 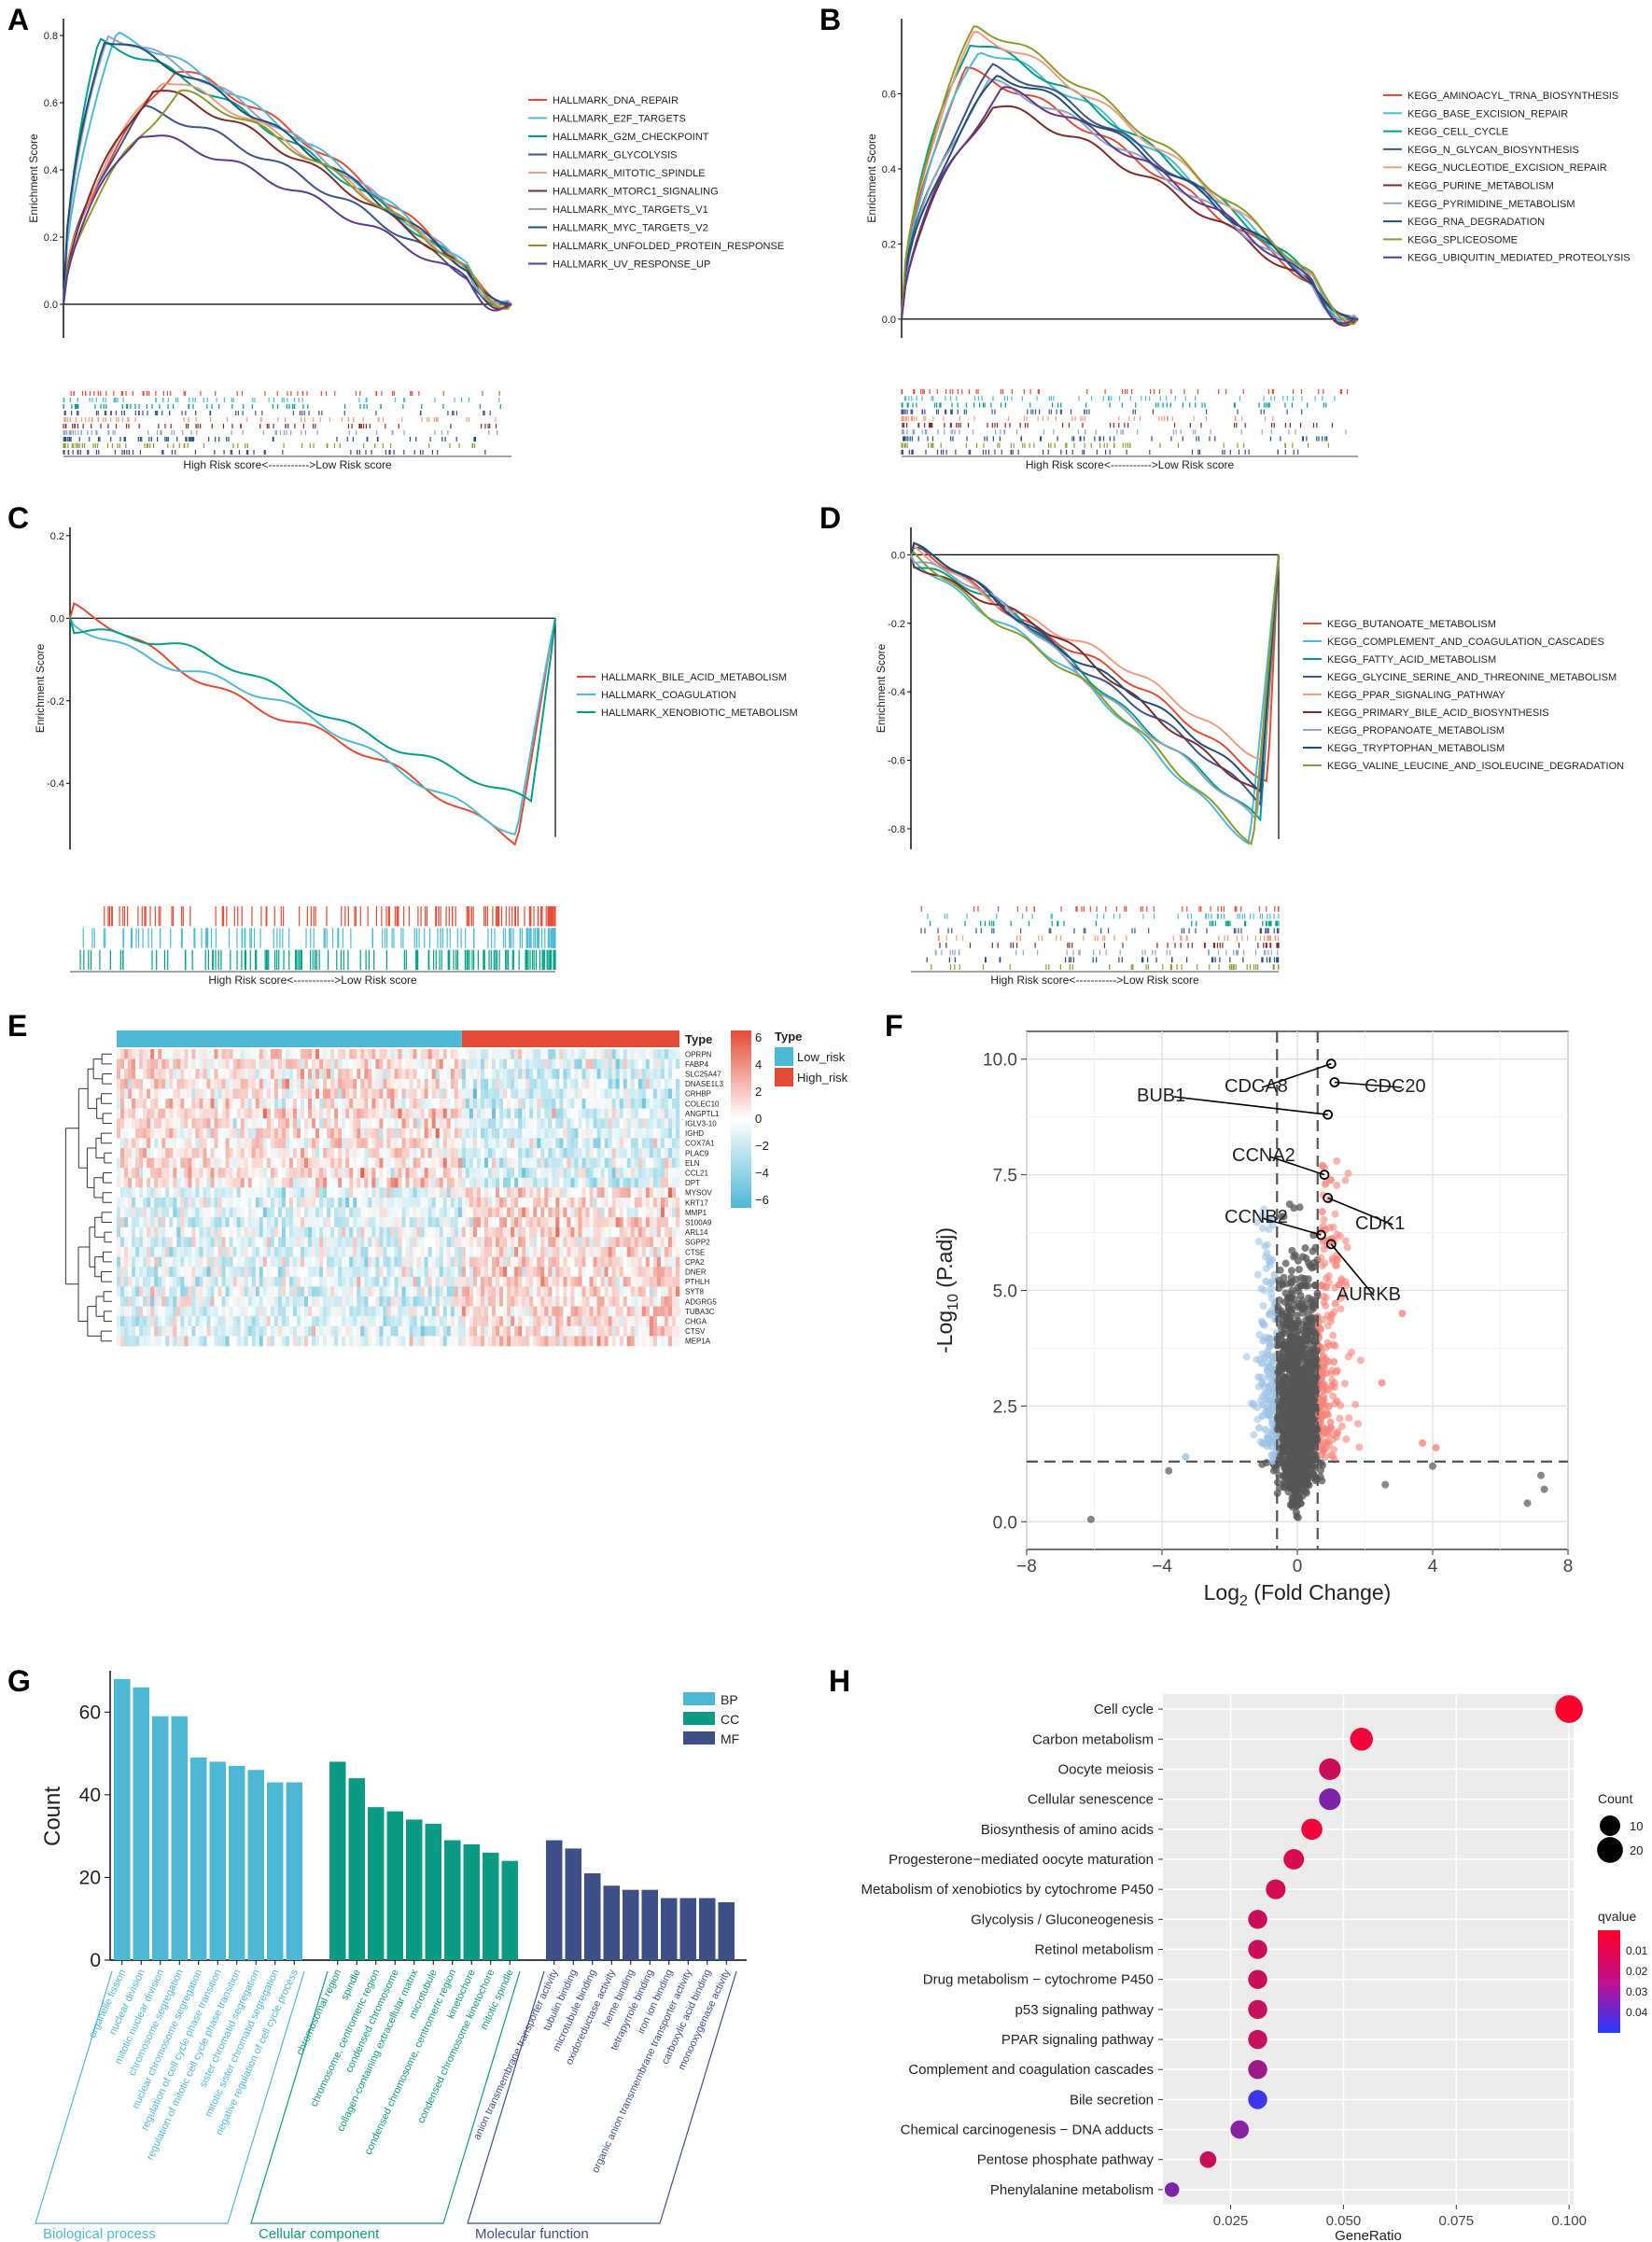 I want to click on es-curve-KEGG_UBIQUITIN_MEDIATED_PROTEOLYSIS, so click(x=1130, y=205).